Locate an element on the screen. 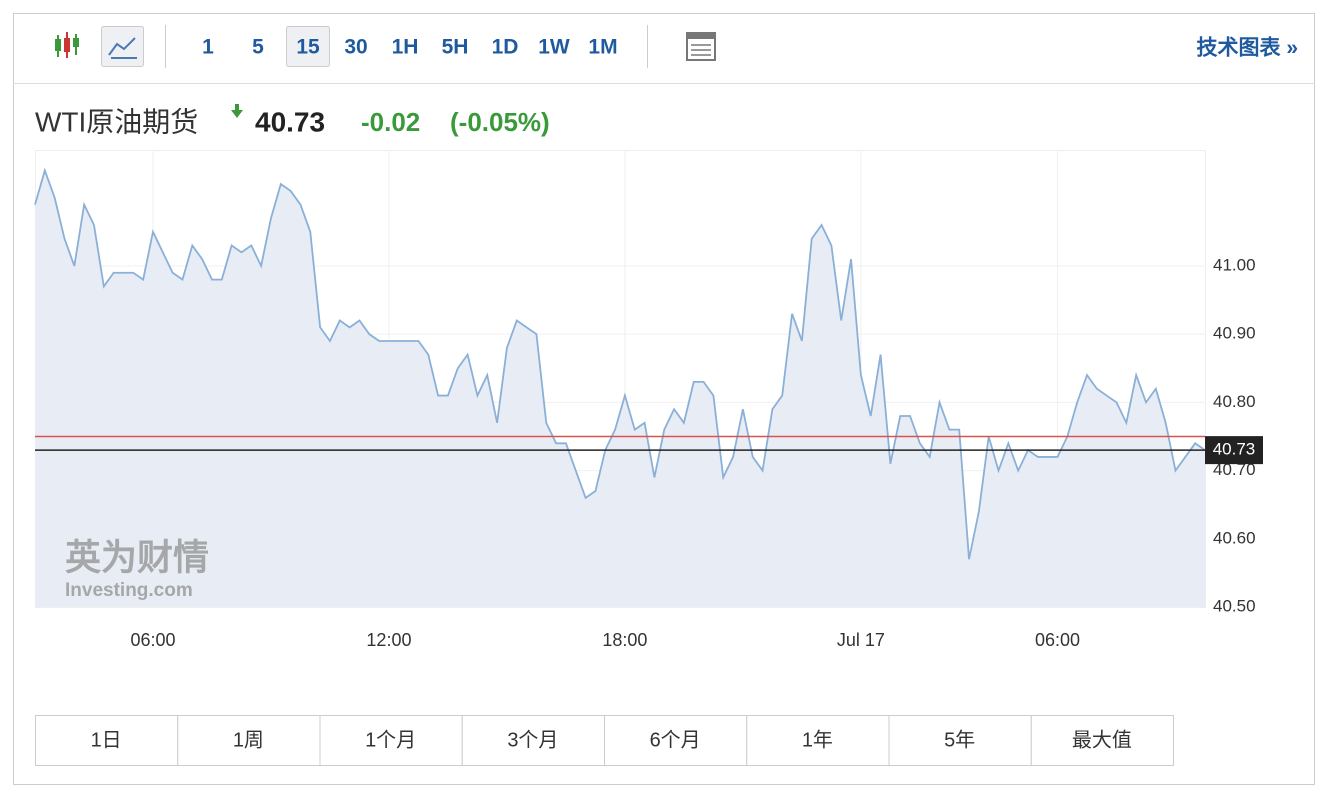 This screenshot has width=1326, height=794. technical-chart-link: 技术图表 » is located at coordinates (1247, 48).